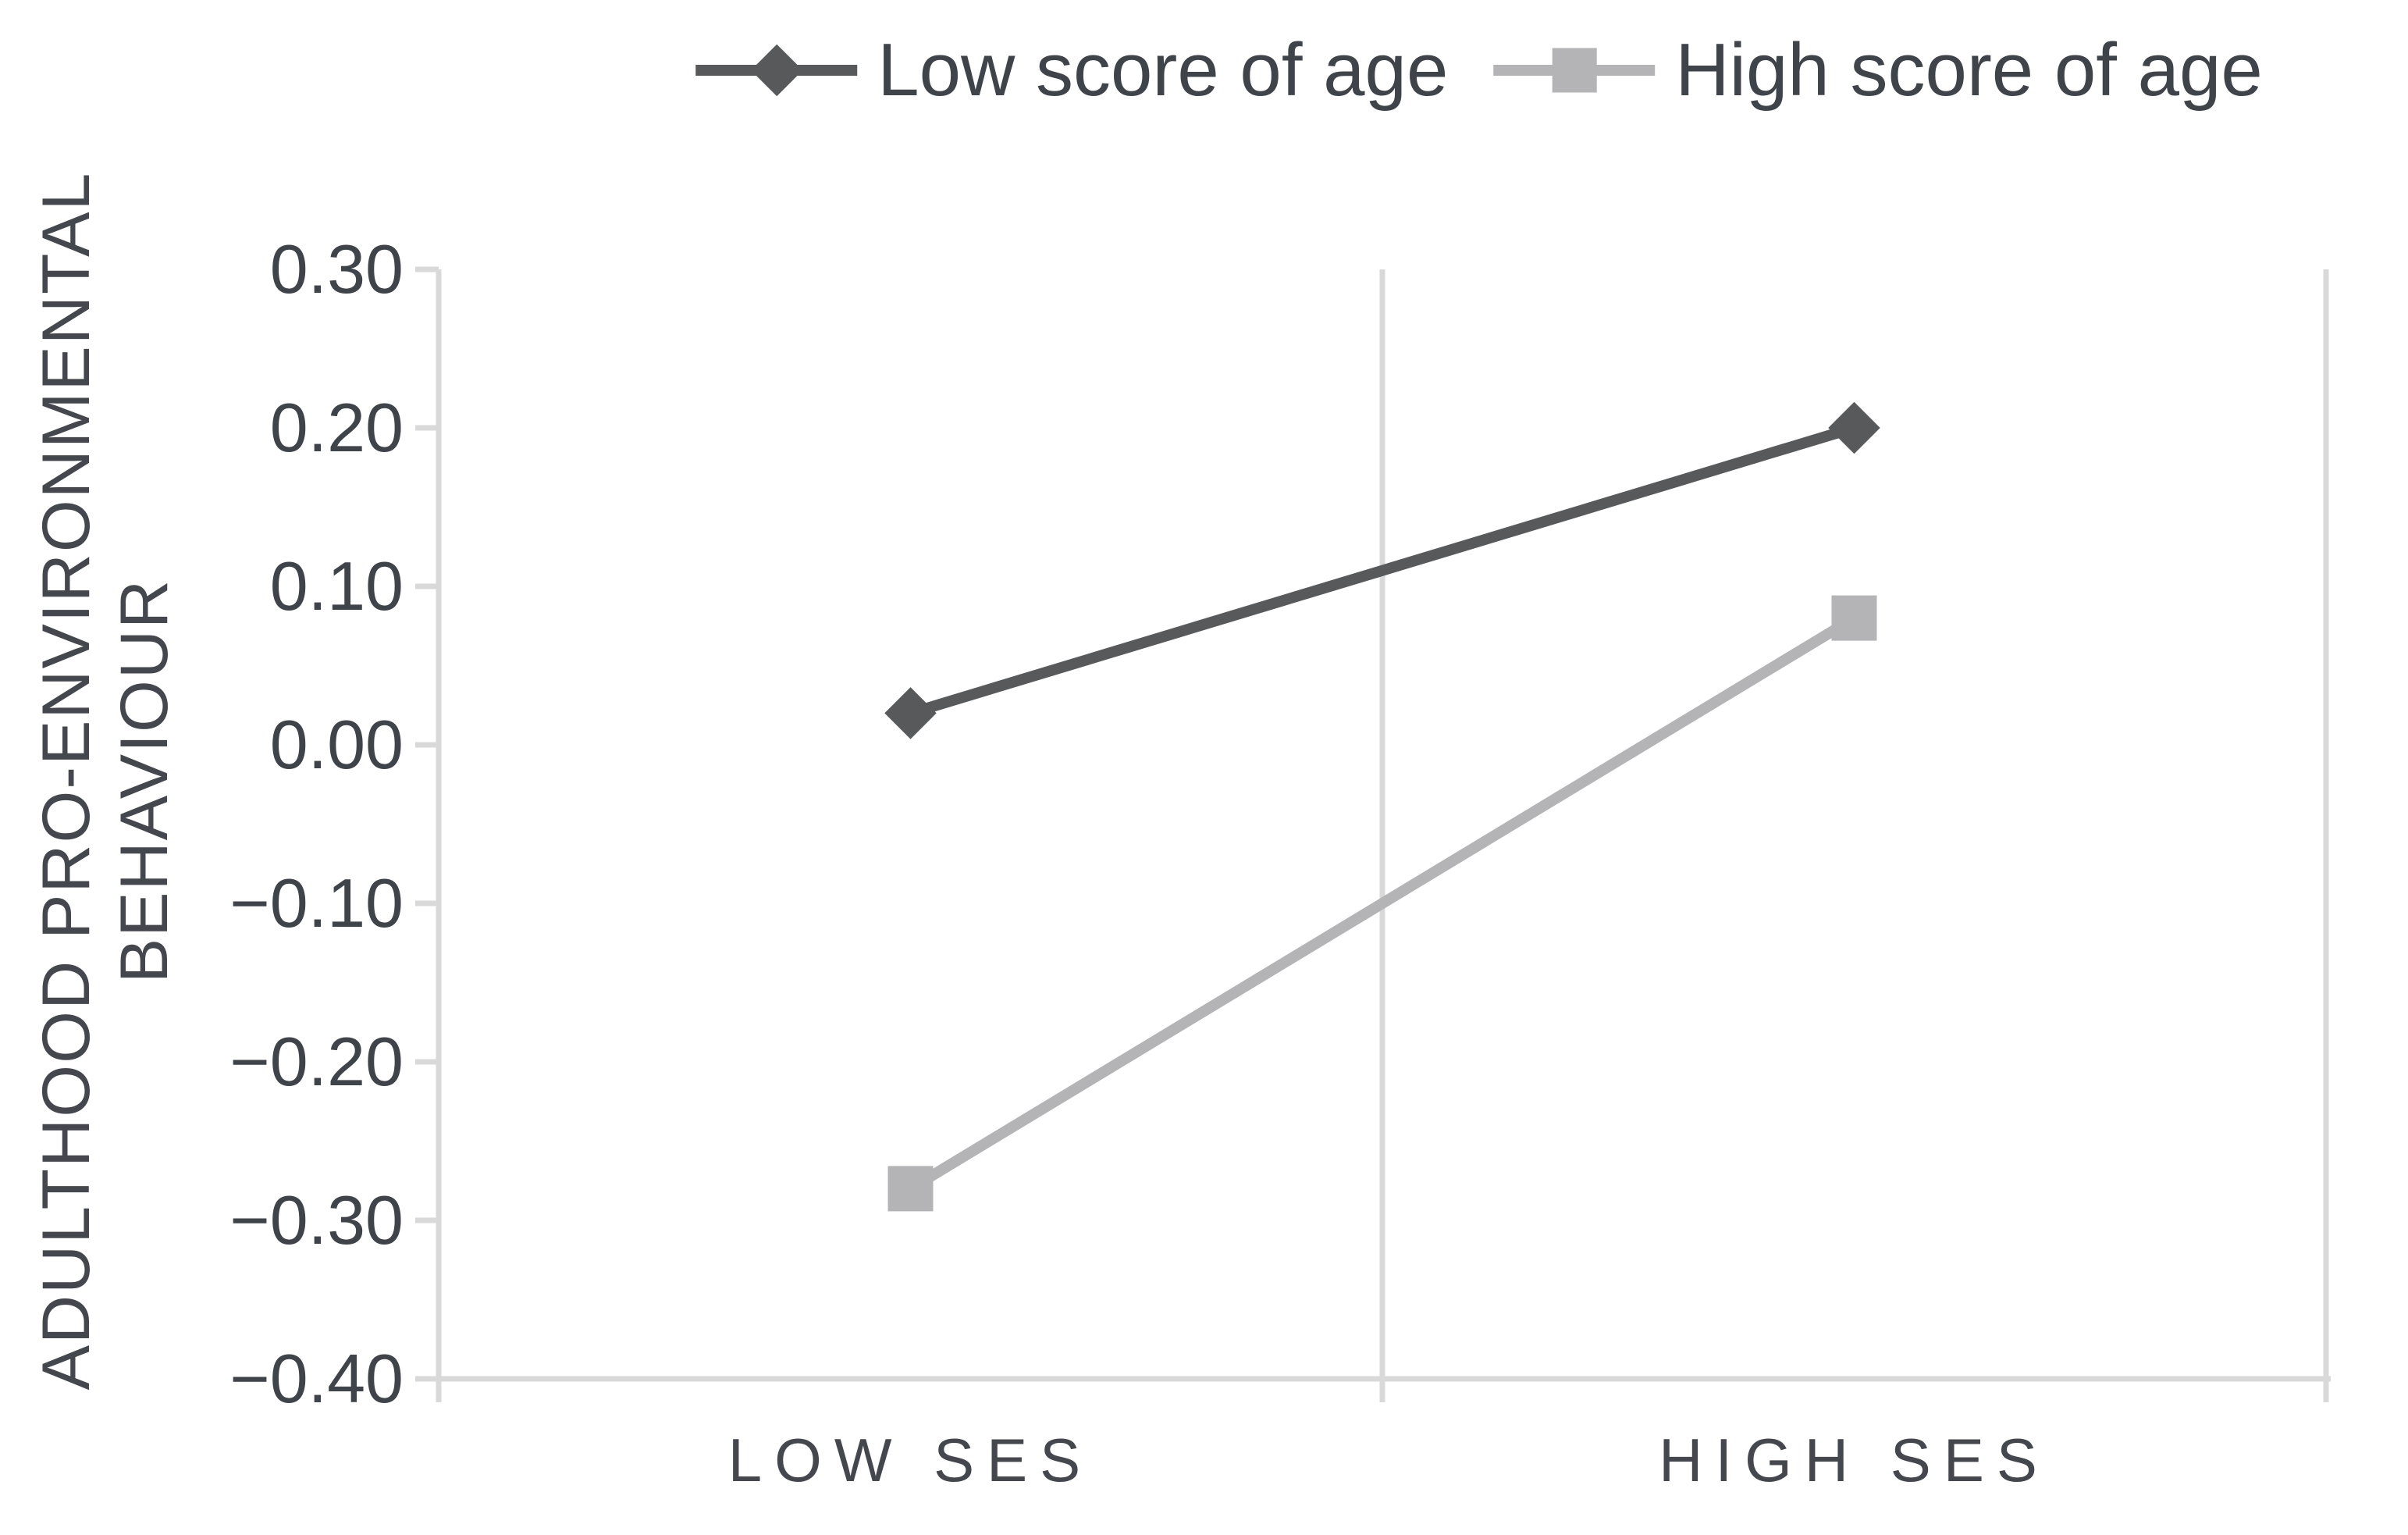  What do you see at coordinates (1479, 70) in the screenshot?
I see `chart-legend: Low score of age High score of age` at bounding box center [1479, 70].